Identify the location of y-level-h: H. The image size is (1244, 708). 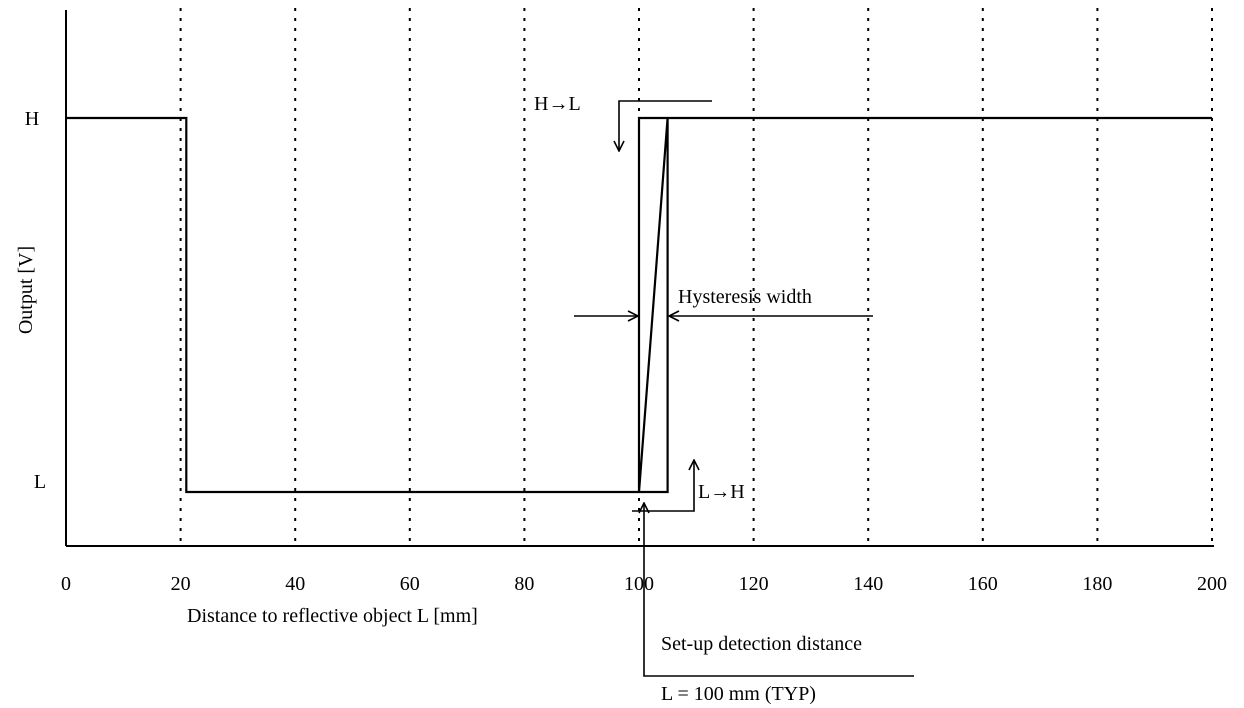
(32, 119).